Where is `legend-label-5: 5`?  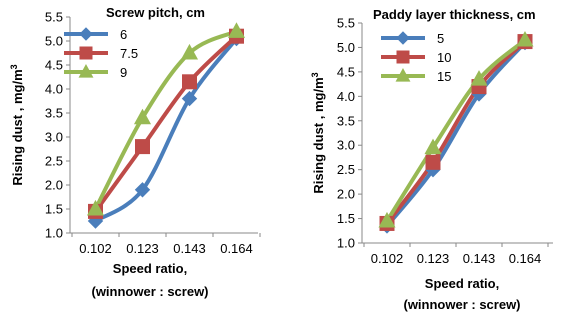 legend-label-5: 5 is located at coordinates (440, 38).